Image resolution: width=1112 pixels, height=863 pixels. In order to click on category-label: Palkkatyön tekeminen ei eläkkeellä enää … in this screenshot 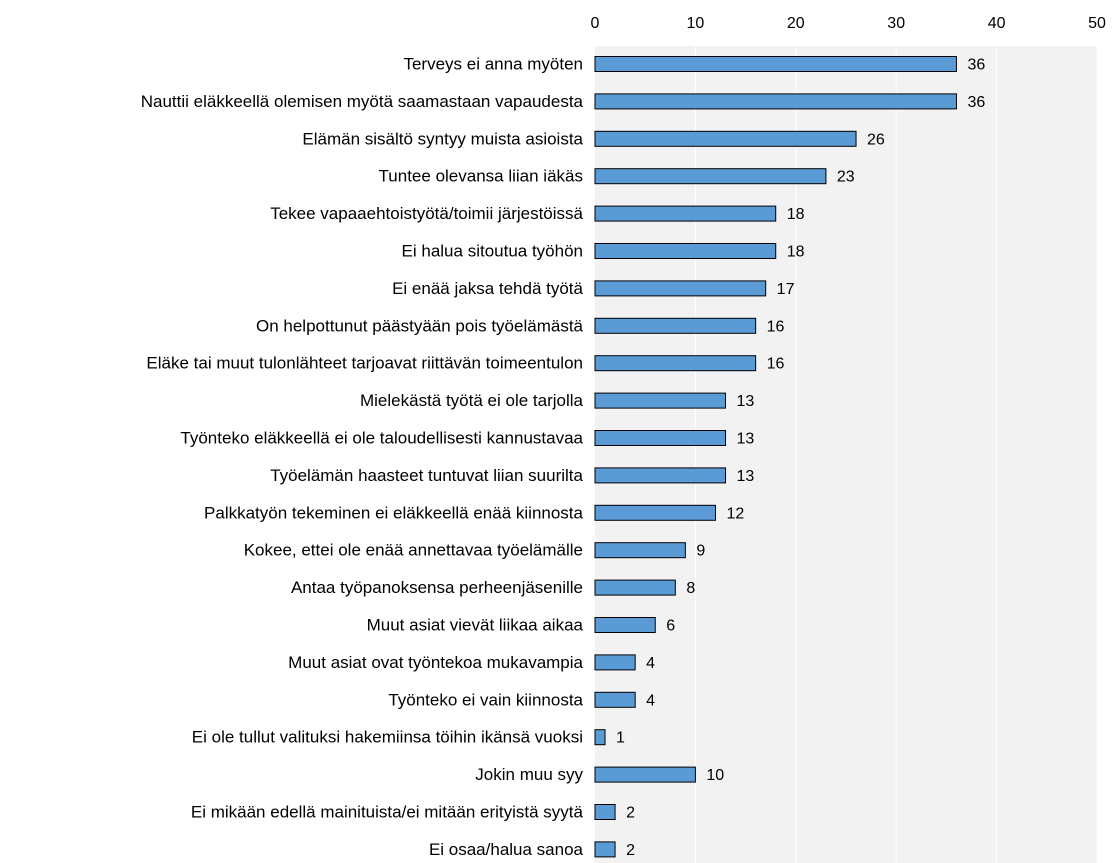, I will do `click(394, 512)`.